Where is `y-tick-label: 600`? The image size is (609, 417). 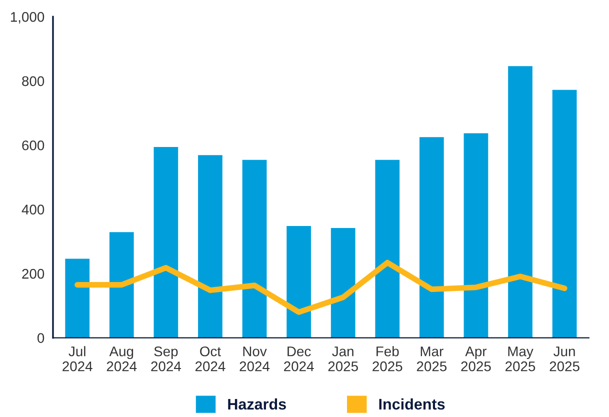 y-tick-label: 600 is located at coordinates (33, 145).